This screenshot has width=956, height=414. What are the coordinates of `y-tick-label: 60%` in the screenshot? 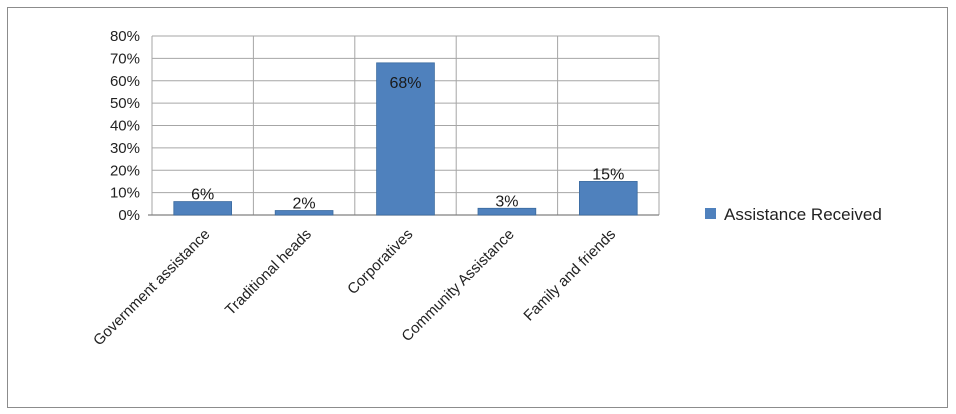 It's located at (125, 81).